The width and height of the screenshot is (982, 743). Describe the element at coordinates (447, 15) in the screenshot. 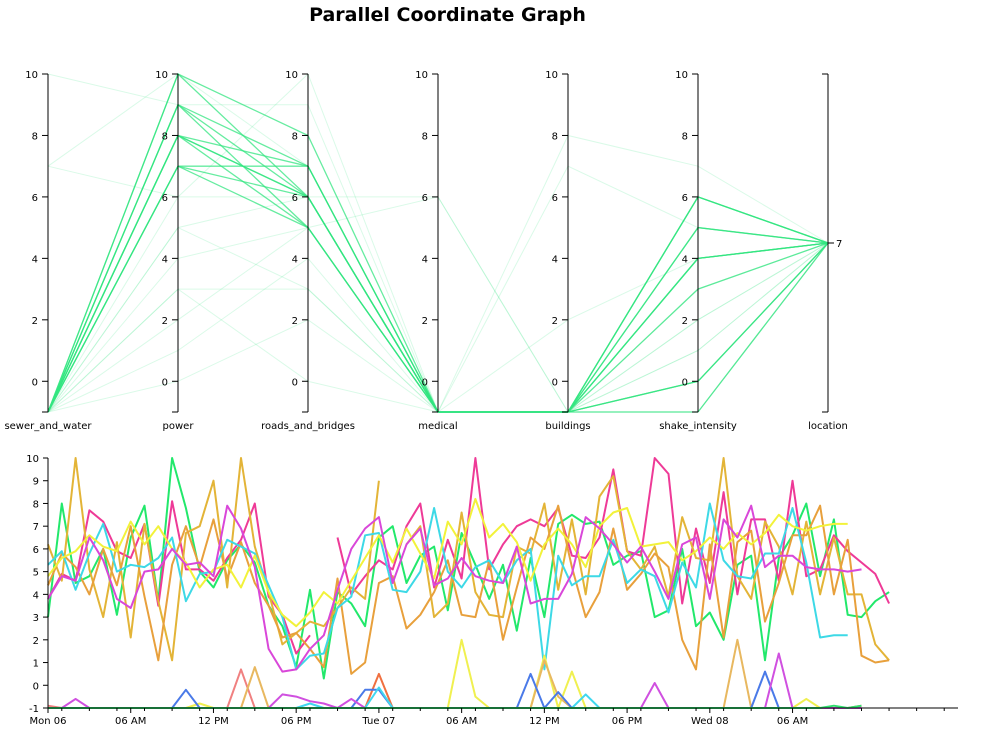

I see `page-title: Parallel Coordinate Graph` at that location.